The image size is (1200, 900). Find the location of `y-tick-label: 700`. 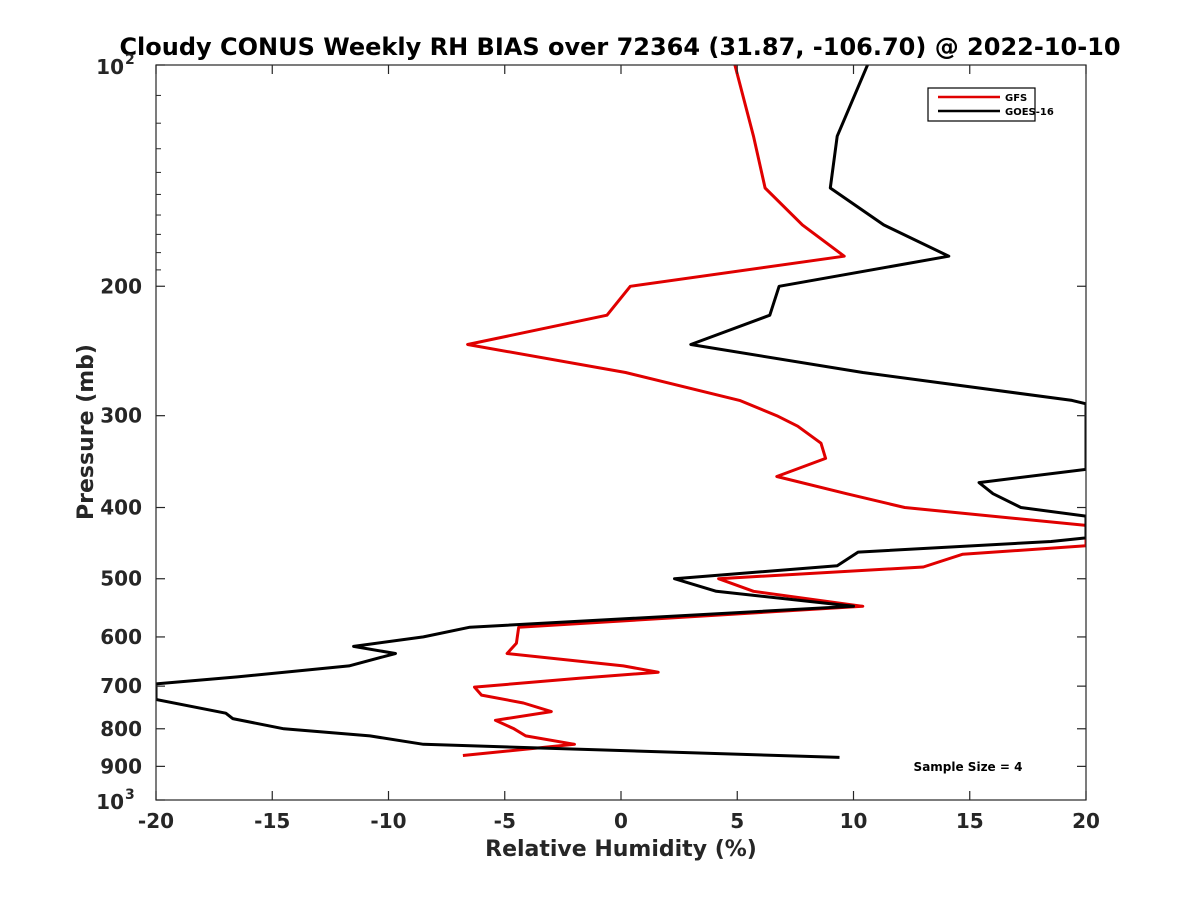

y-tick-label: 700 is located at coordinates (121, 686).